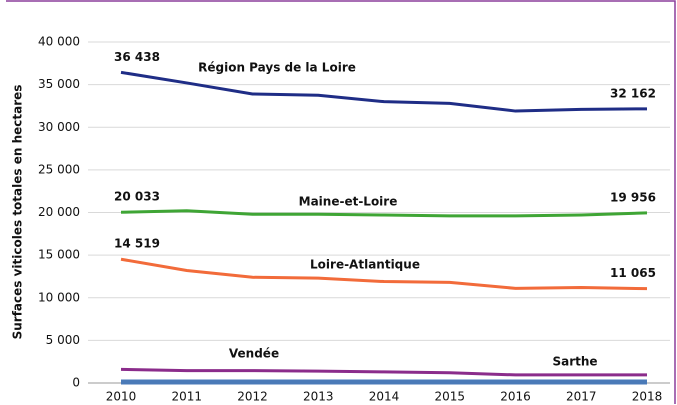 This screenshot has width=677, height=405. I want to click on series-label: Sarthe, so click(574, 362).